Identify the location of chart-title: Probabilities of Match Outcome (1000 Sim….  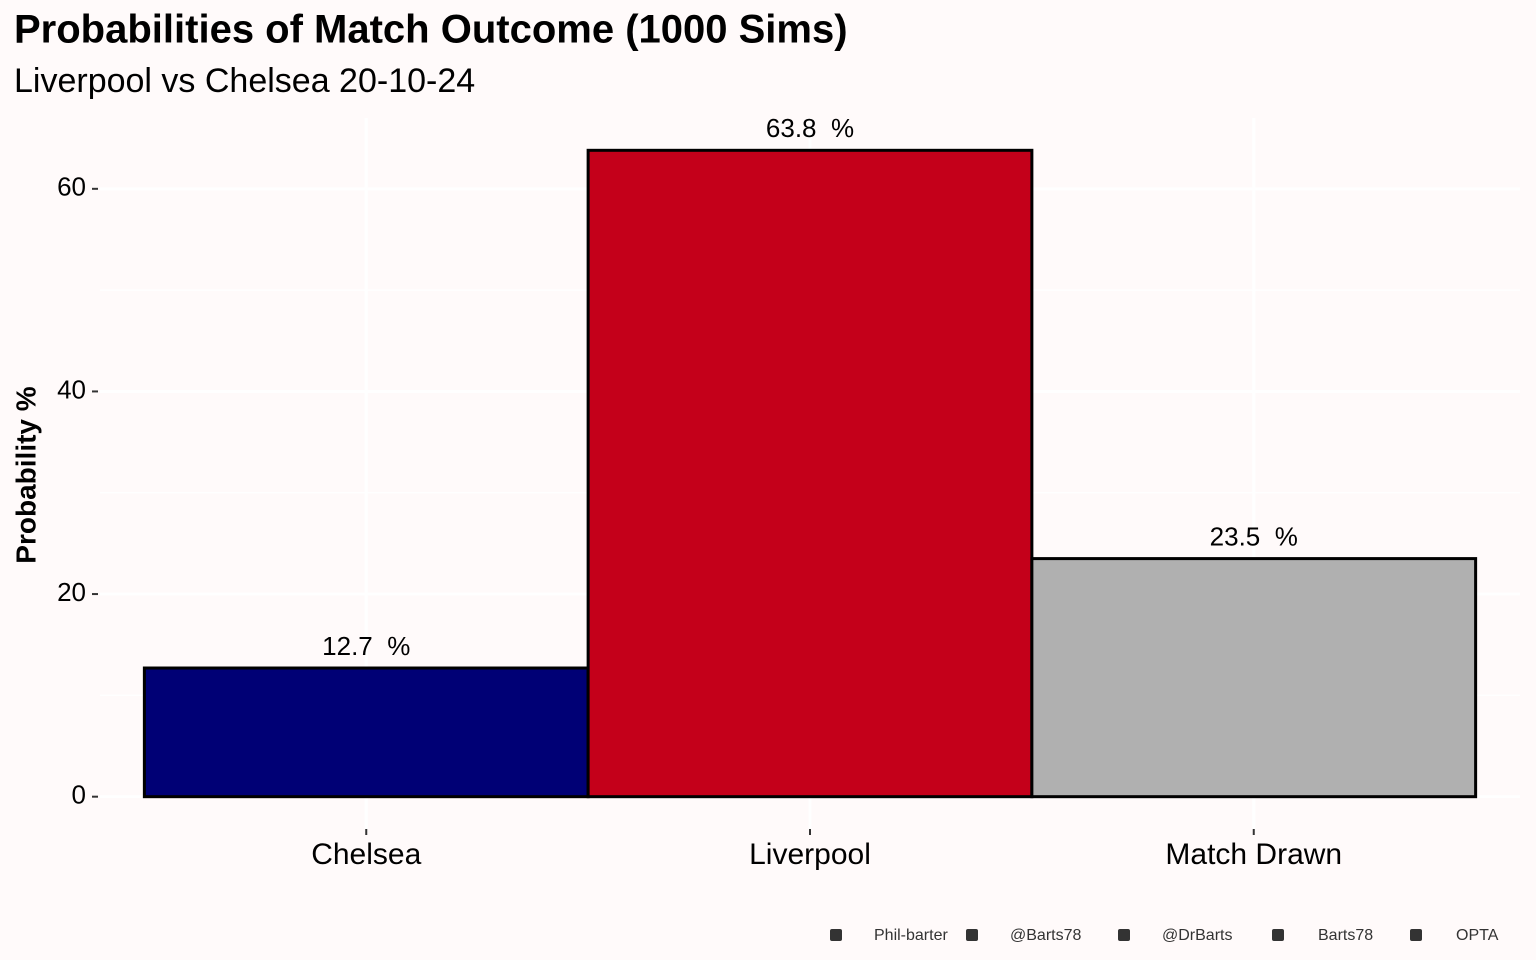
(431, 30).